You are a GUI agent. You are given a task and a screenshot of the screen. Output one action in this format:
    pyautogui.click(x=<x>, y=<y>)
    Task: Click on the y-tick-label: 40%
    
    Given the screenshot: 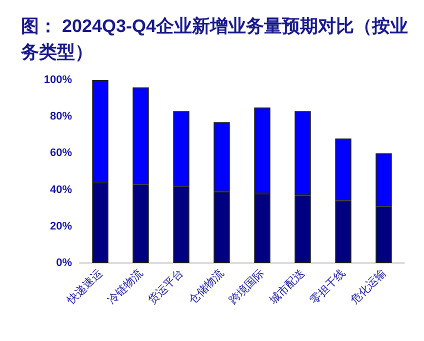 What is the action you would take?
    pyautogui.click(x=61, y=190)
    